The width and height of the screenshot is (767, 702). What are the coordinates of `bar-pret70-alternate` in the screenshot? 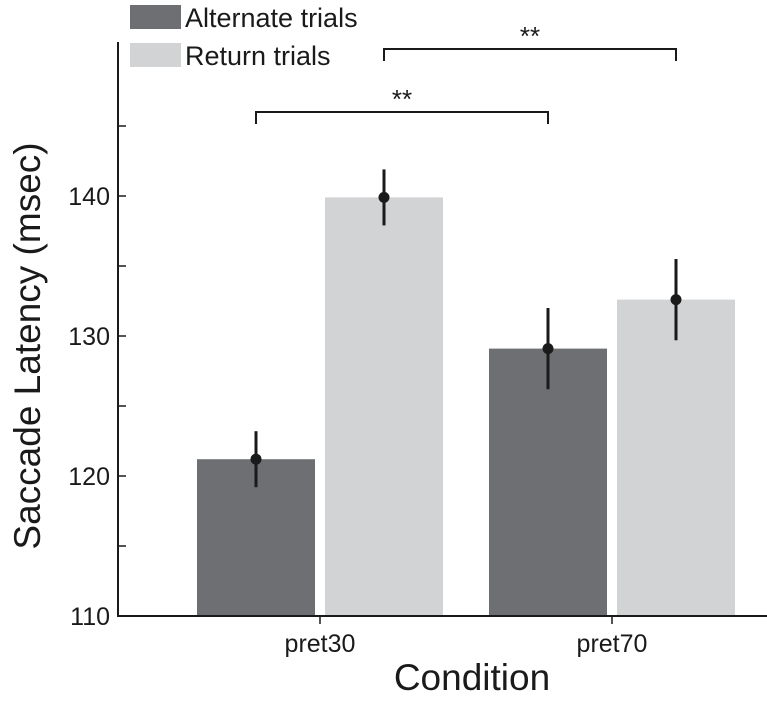 It's located at (548, 482).